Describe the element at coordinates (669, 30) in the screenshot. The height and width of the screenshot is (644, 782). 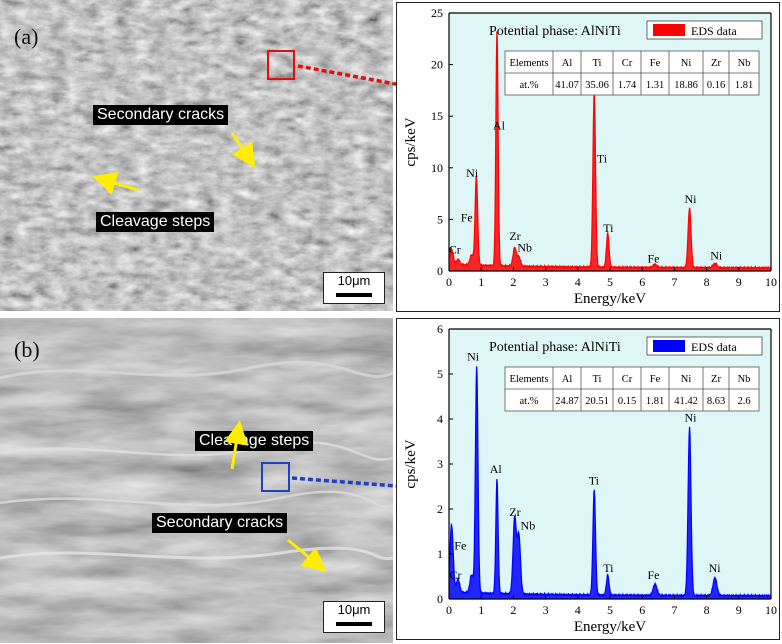
I see `legend-swatch-a` at that location.